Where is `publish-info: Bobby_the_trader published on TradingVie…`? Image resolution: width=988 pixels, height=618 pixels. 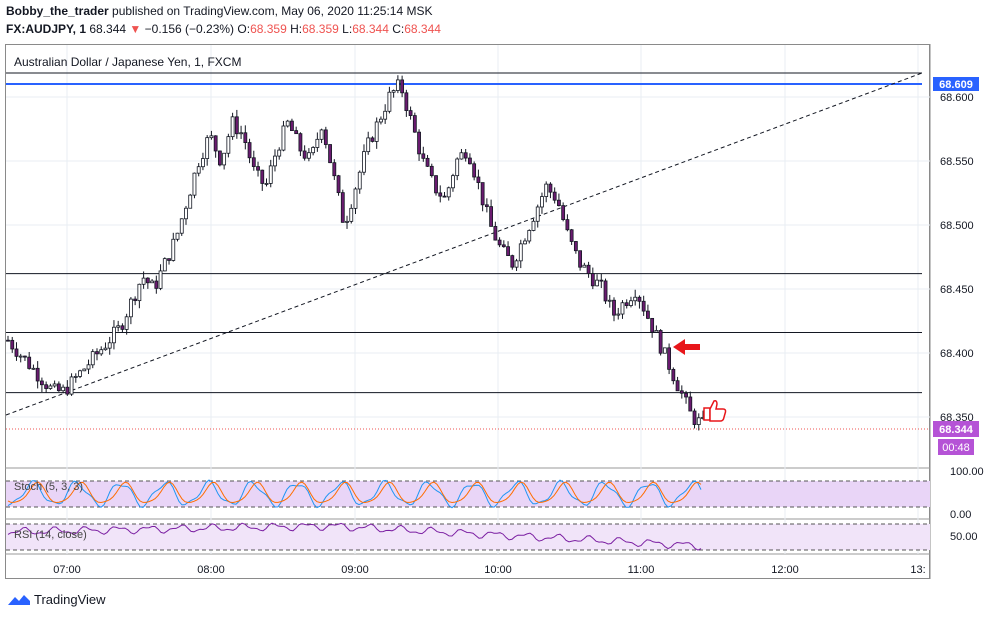
publish-info: Bobby_the_trader published on TradingVie… is located at coordinates (219, 11).